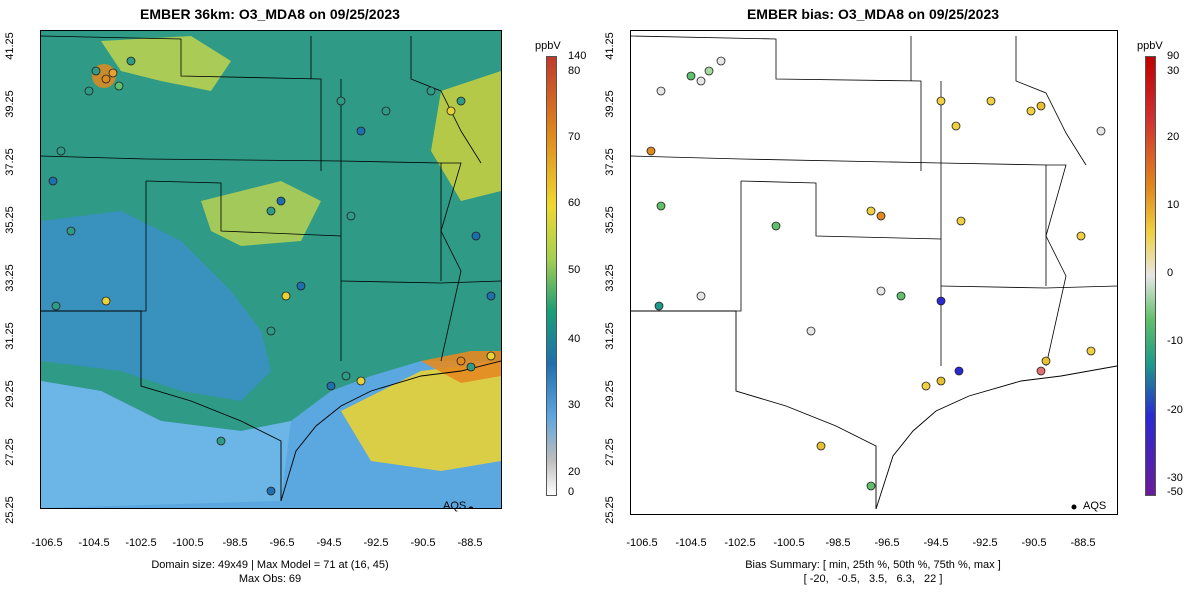 Image resolution: width=1200 pixels, height=600 pixels. Describe the element at coordinates (691, 543) in the screenshot. I see `right-x-label: -104.5` at that location.